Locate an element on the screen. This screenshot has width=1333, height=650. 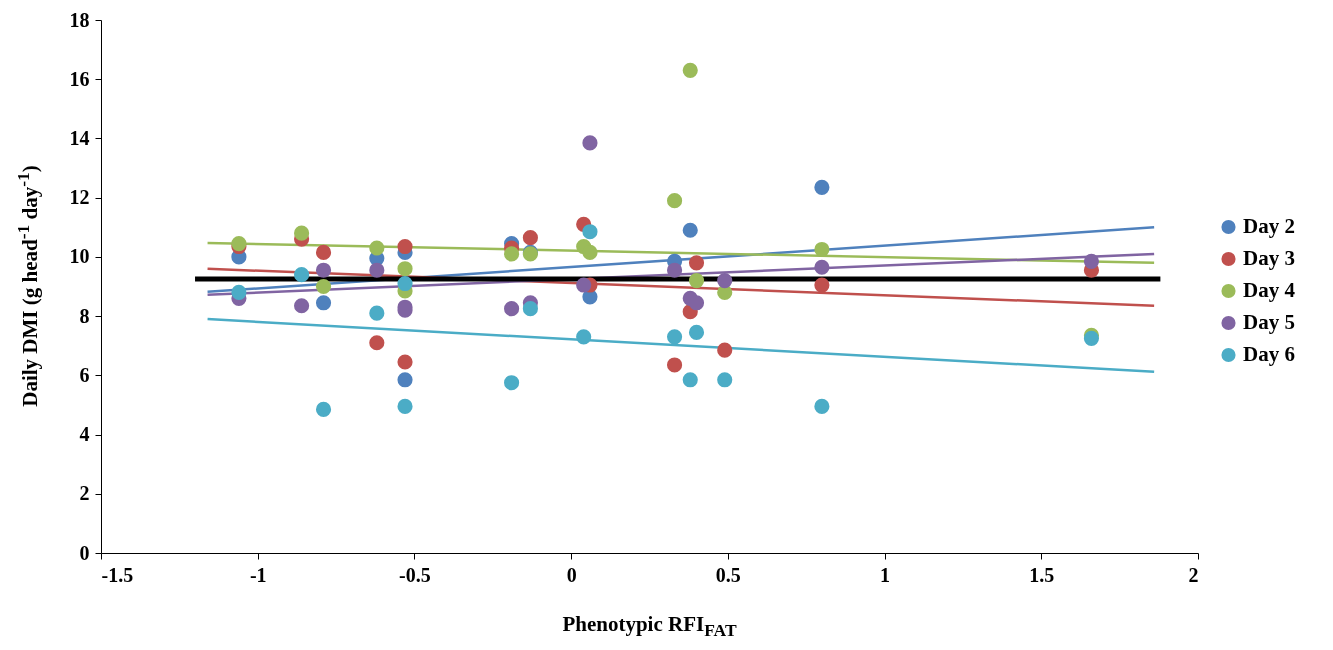
y-tick-label: 10 is located at coordinates (79, 256).